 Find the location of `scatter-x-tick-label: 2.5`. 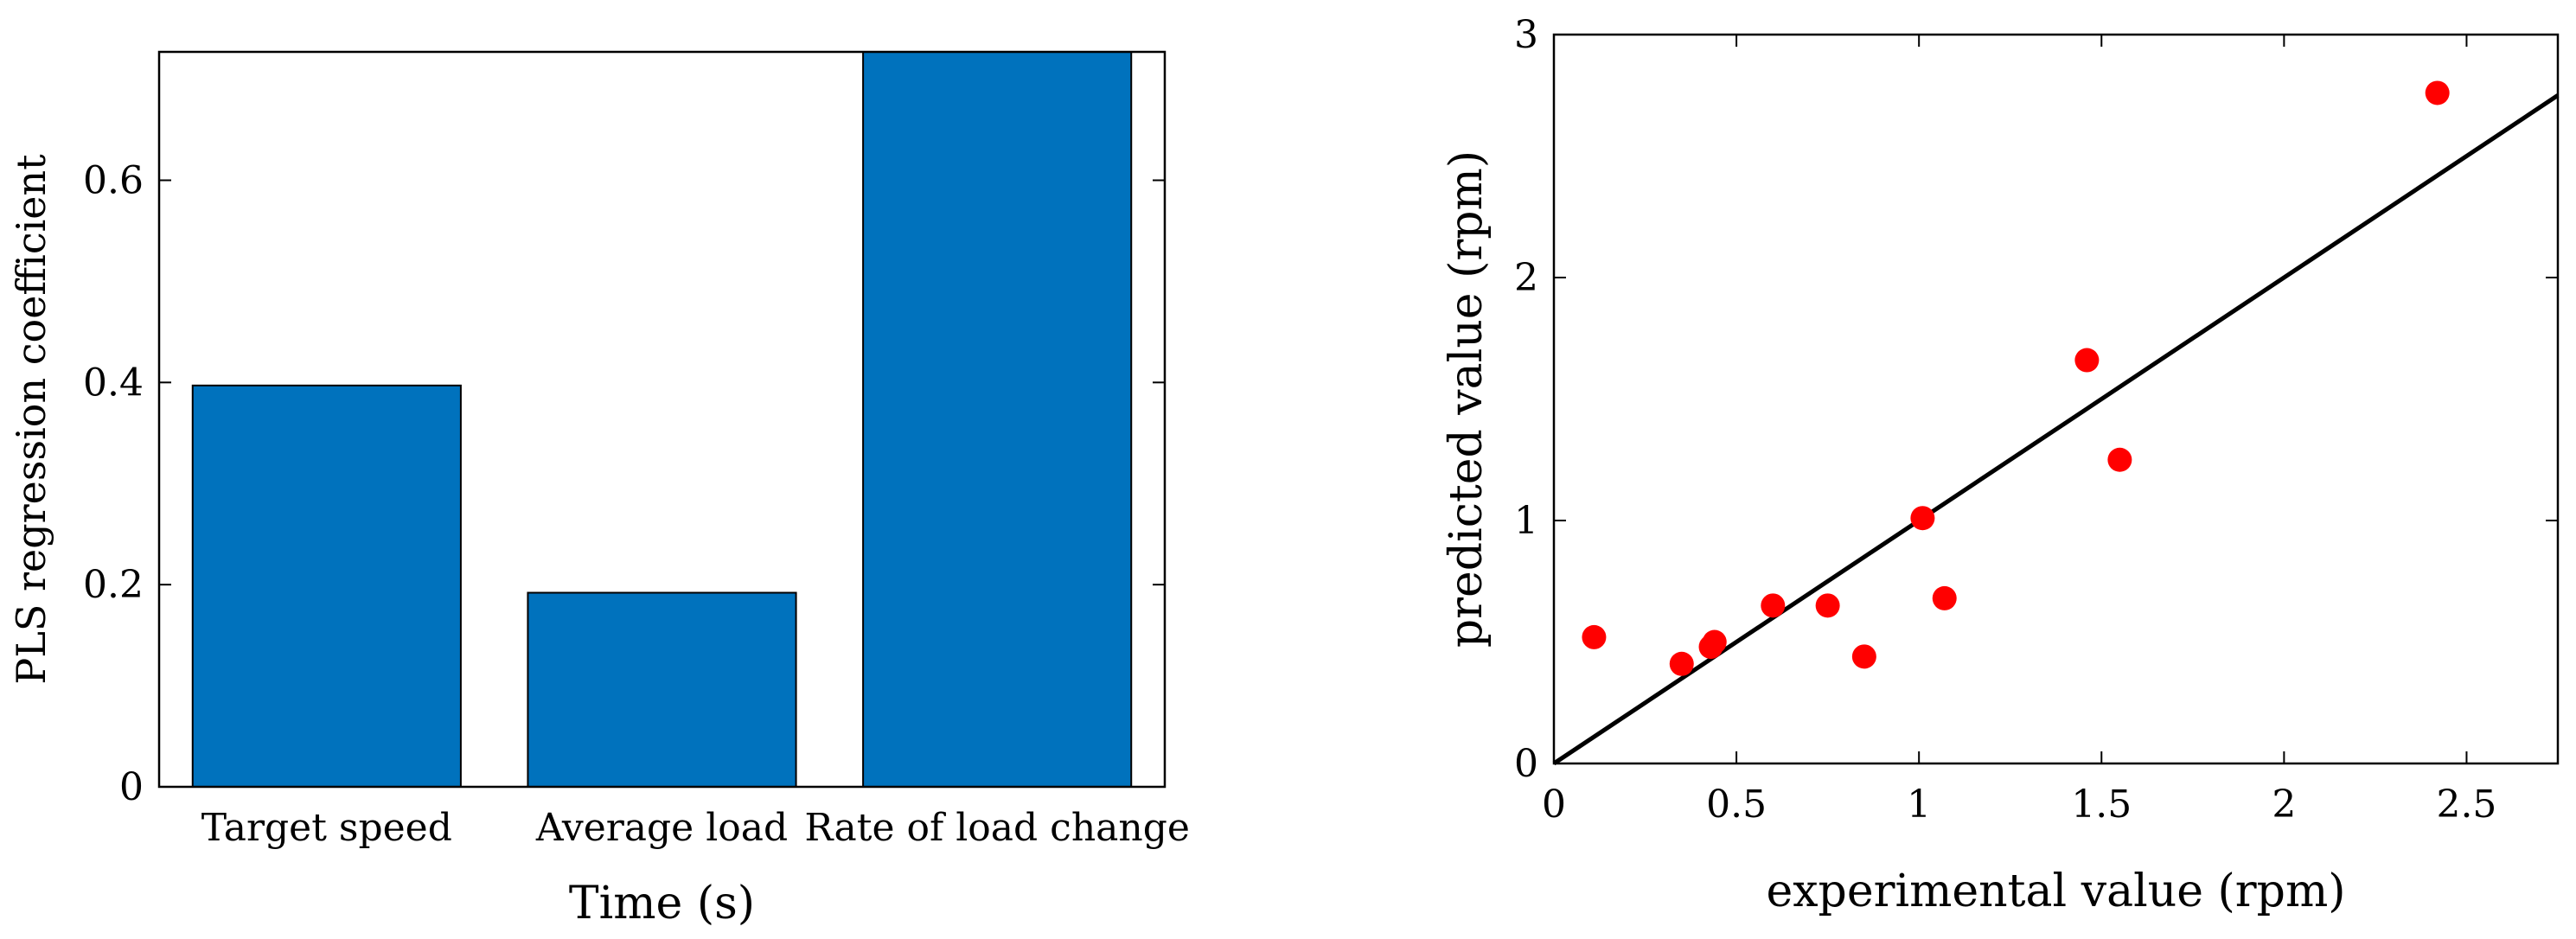

scatter-x-tick-label: 2.5 is located at coordinates (2466, 804).